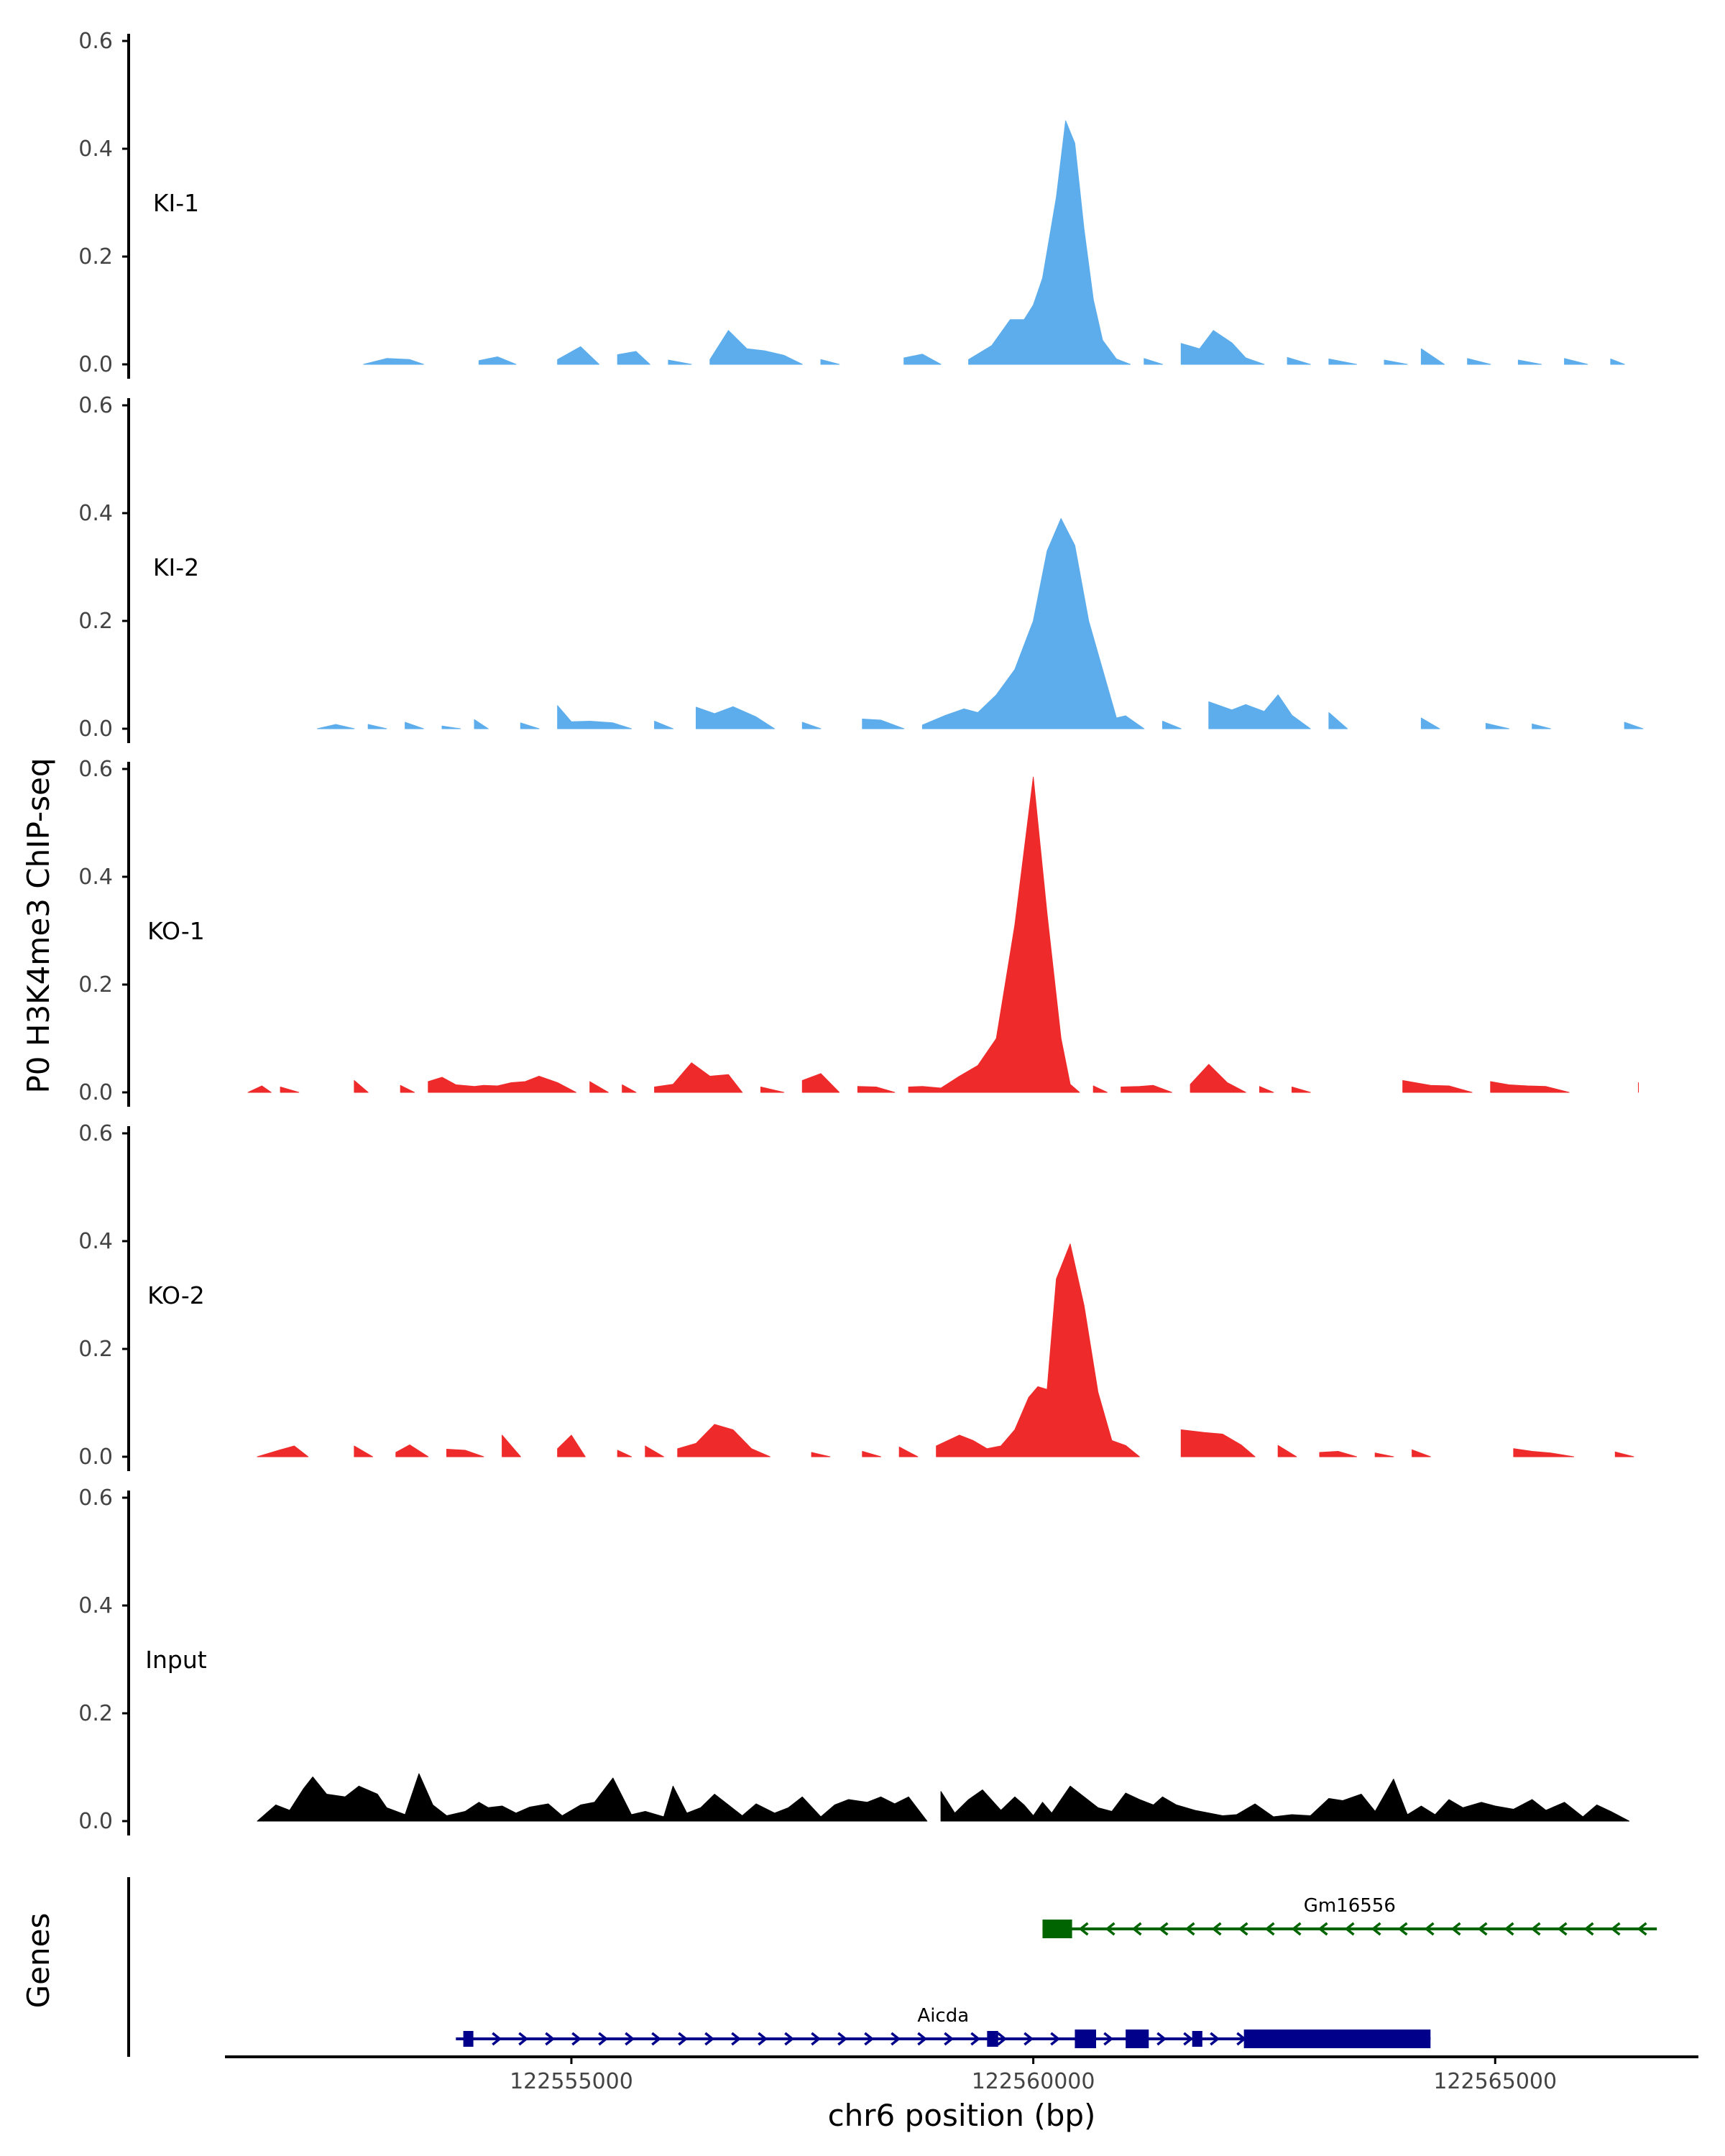  What do you see at coordinates (176, 931) in the screenshot?
I see `track-label: KO-1` at bounding box center [176, 931].